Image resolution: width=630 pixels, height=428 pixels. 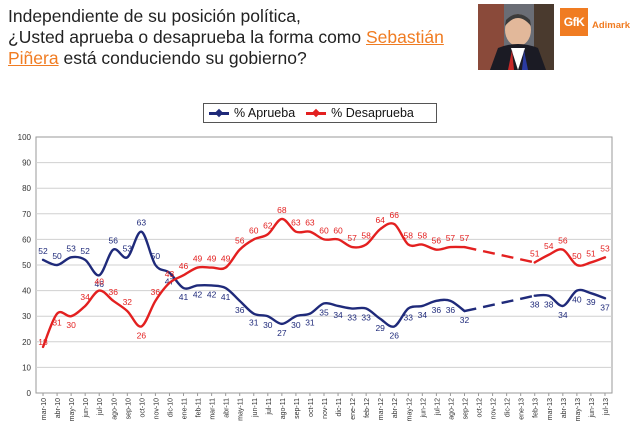 What do you see at coordinates (86, 408) in the screenshot?
I see `x-tick-label: jun-10` at bounding box center [86, 408].